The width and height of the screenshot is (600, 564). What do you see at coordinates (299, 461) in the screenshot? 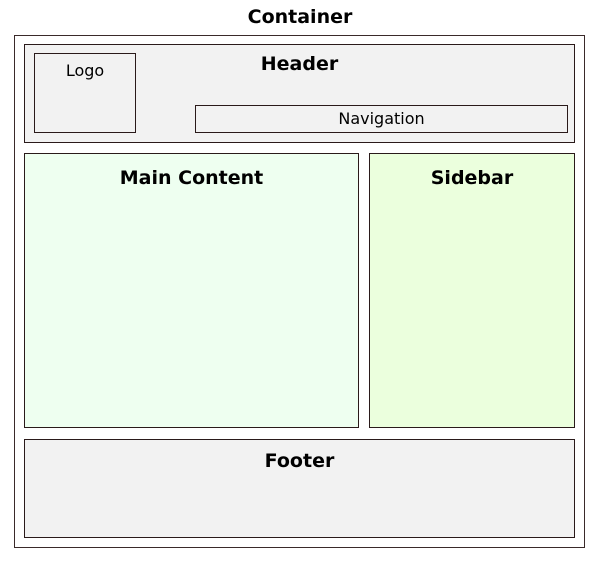
I see `footer-label: Footer` at bounding box center [299, 461].